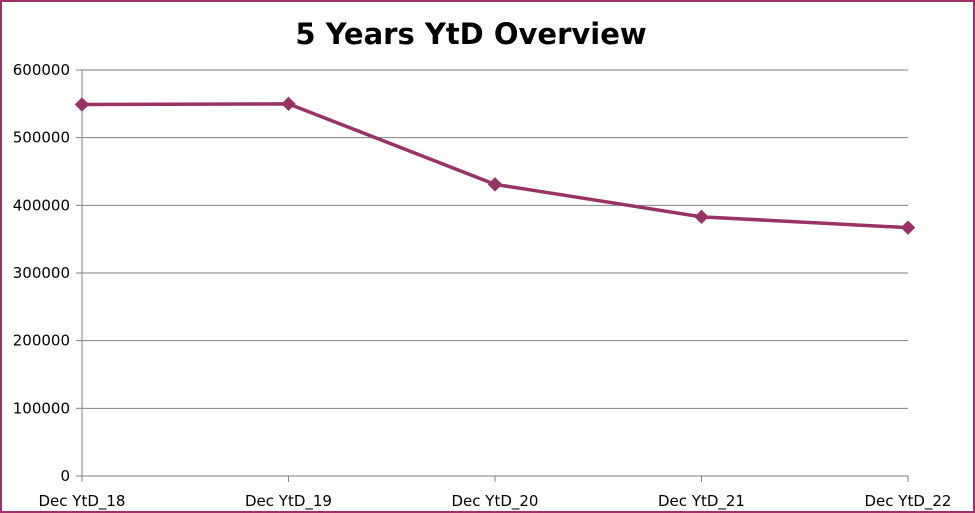 The height and width of the screenshot is (513, 975). Describe the element at coordinates (908, 501) in the screenshot. I see `x-tick-label: Dec YtD_22` at that location.